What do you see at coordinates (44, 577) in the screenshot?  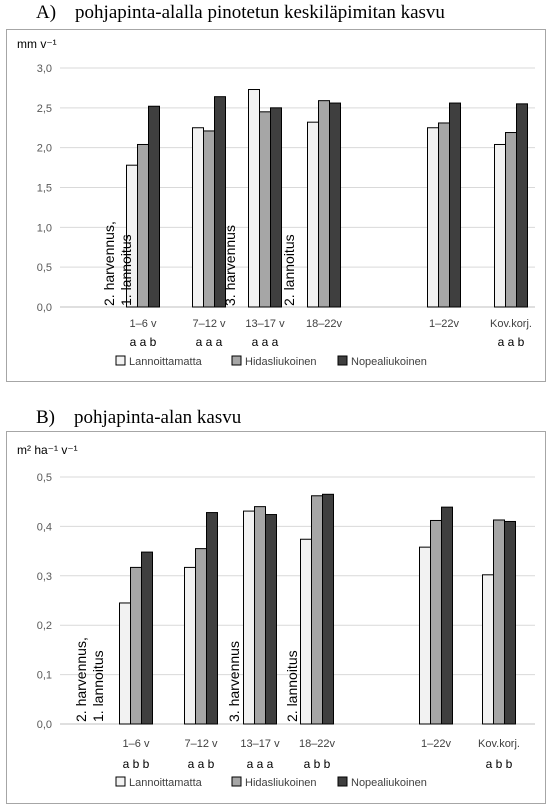 I see `b-y-tick-label: 0,3` at bounding box center [44, 577].